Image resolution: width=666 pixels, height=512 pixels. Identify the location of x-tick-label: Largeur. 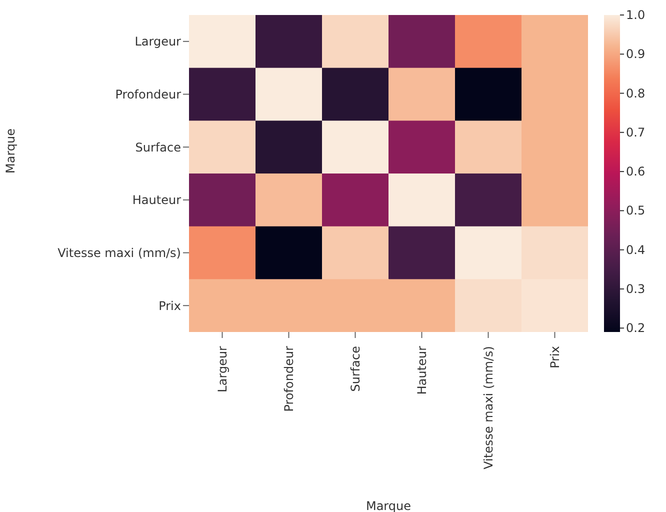
(222, 369).